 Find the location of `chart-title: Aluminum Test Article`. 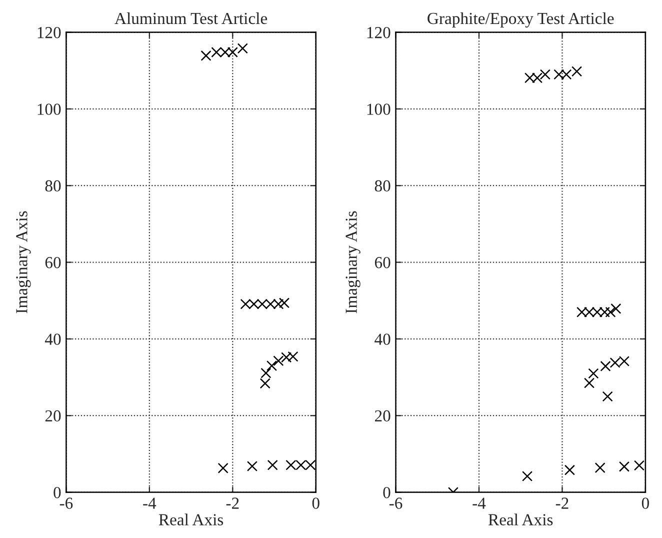

chart-title: Aluminum Test Article is located at coordinates (191, 18).